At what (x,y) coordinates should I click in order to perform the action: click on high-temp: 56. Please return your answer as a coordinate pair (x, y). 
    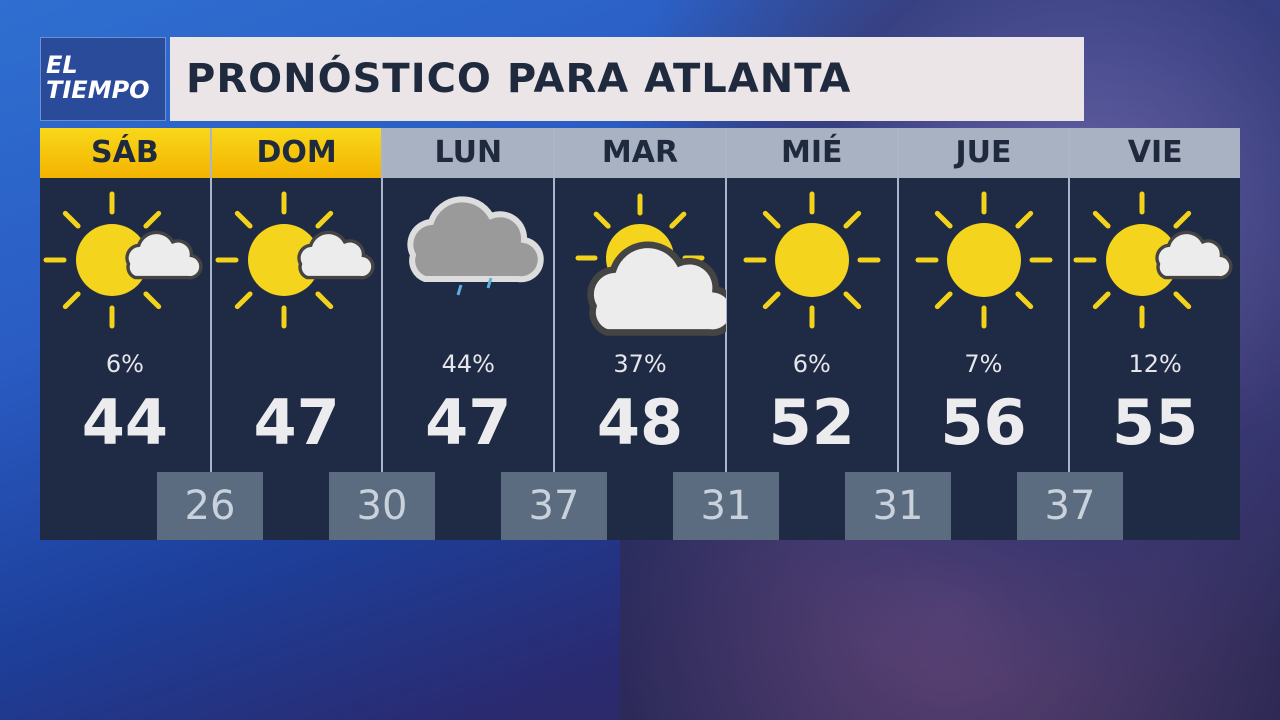
    Looking at the image, I should click on (983, 422).